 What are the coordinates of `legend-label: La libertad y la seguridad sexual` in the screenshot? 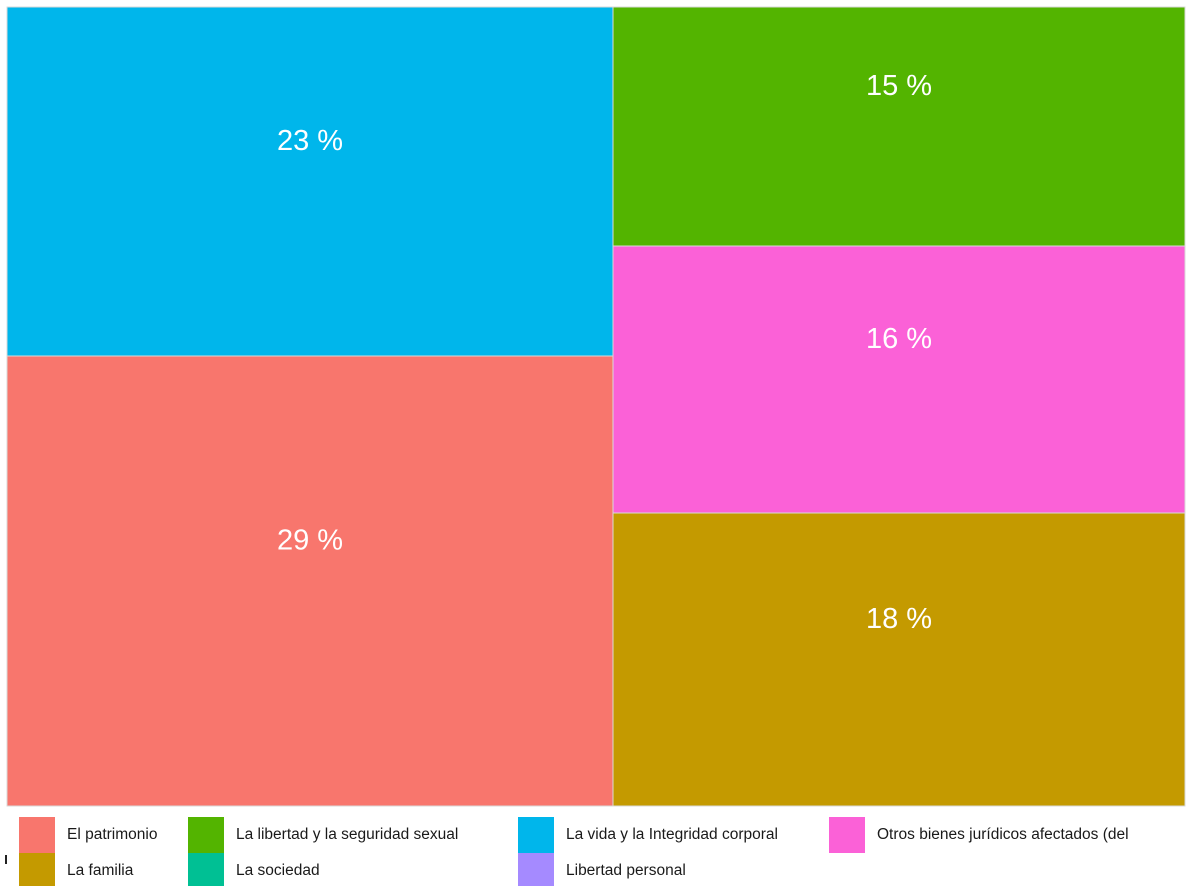 It's located at (347, 834).